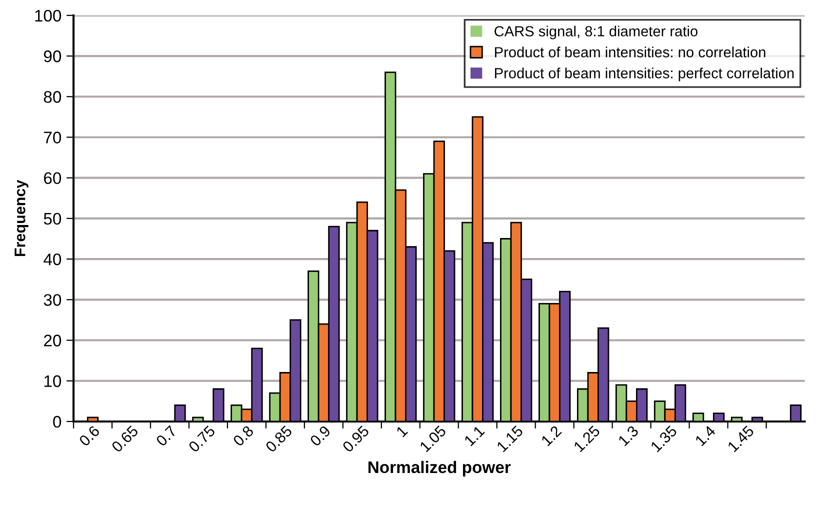 This screenshot has width=817, height=514. Describe the element at coordinates (551, 435) in the screenshot. I see `x-tick-label: 1.2` at that location.